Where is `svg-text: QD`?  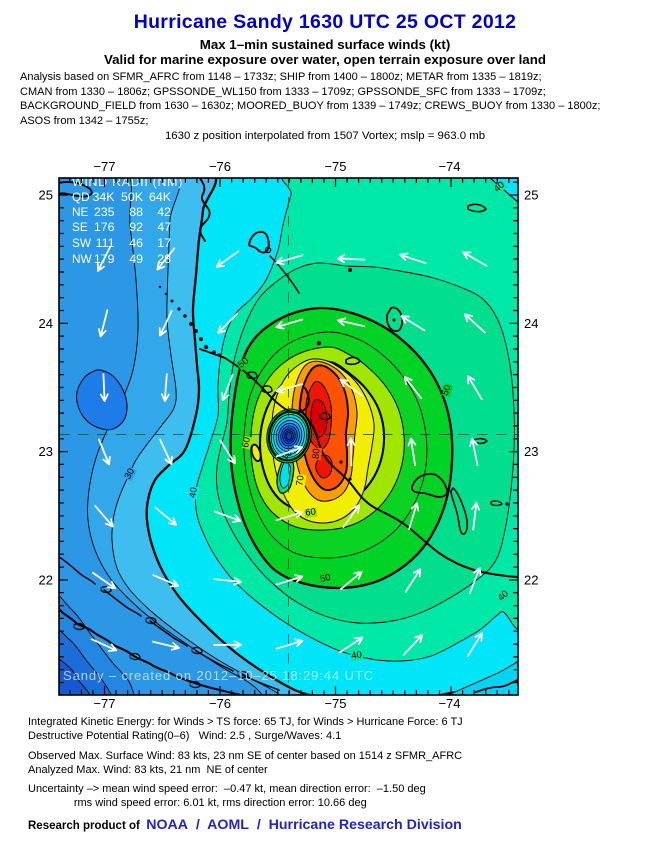 svg-text: QD is located at coordinates (81, 197).